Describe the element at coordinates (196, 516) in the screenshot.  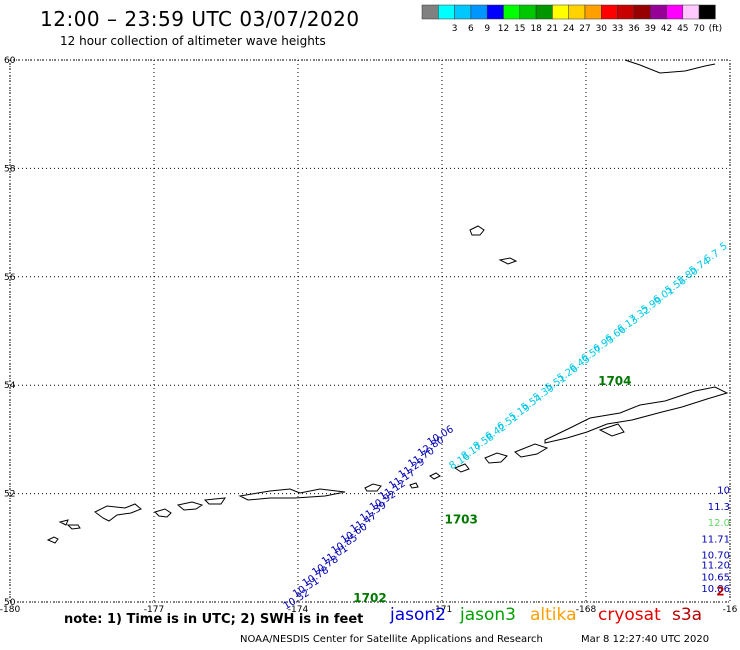
I see `aleutian-islands-west` at that location.